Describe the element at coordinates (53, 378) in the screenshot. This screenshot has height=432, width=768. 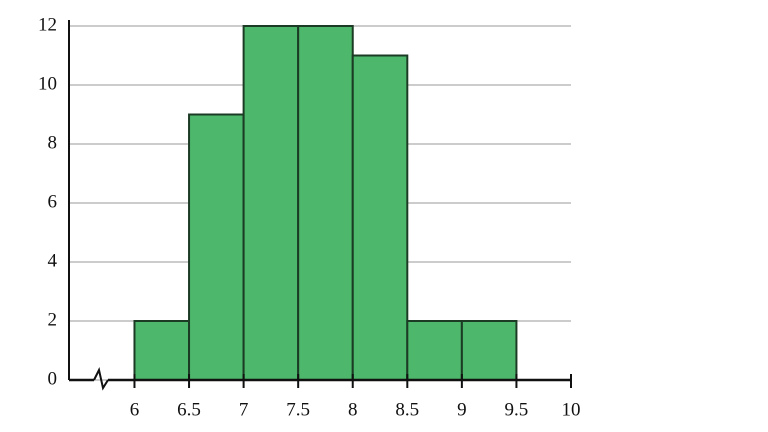
I see `y-tick-label: 0` at that location.